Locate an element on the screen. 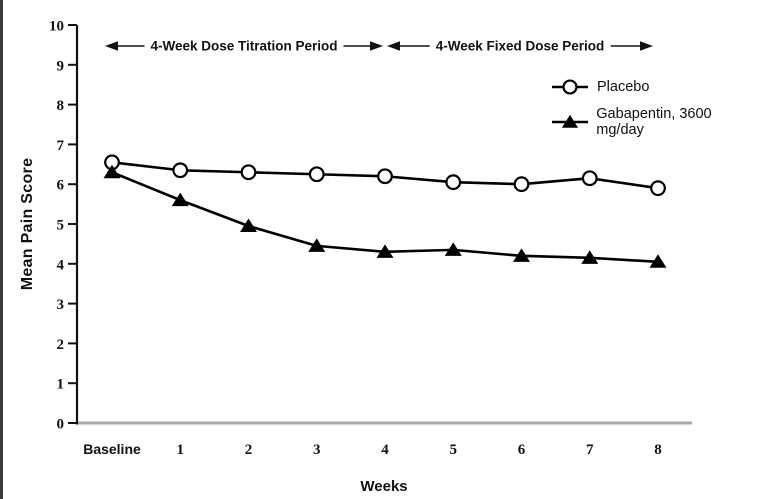  y-tick-label: 1 is located at coordinates (61, 385).